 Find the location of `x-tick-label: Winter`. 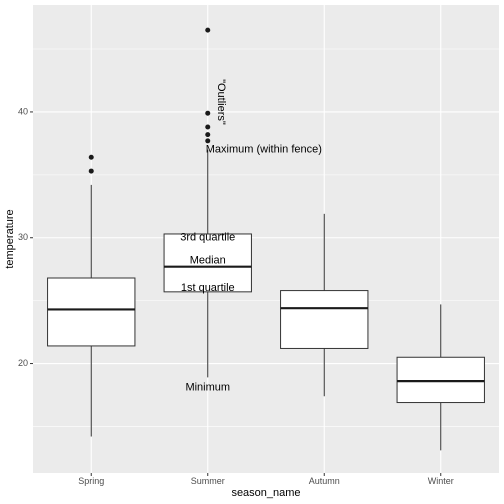

x-tick-label: Winter is located at coordinates (441, 481).